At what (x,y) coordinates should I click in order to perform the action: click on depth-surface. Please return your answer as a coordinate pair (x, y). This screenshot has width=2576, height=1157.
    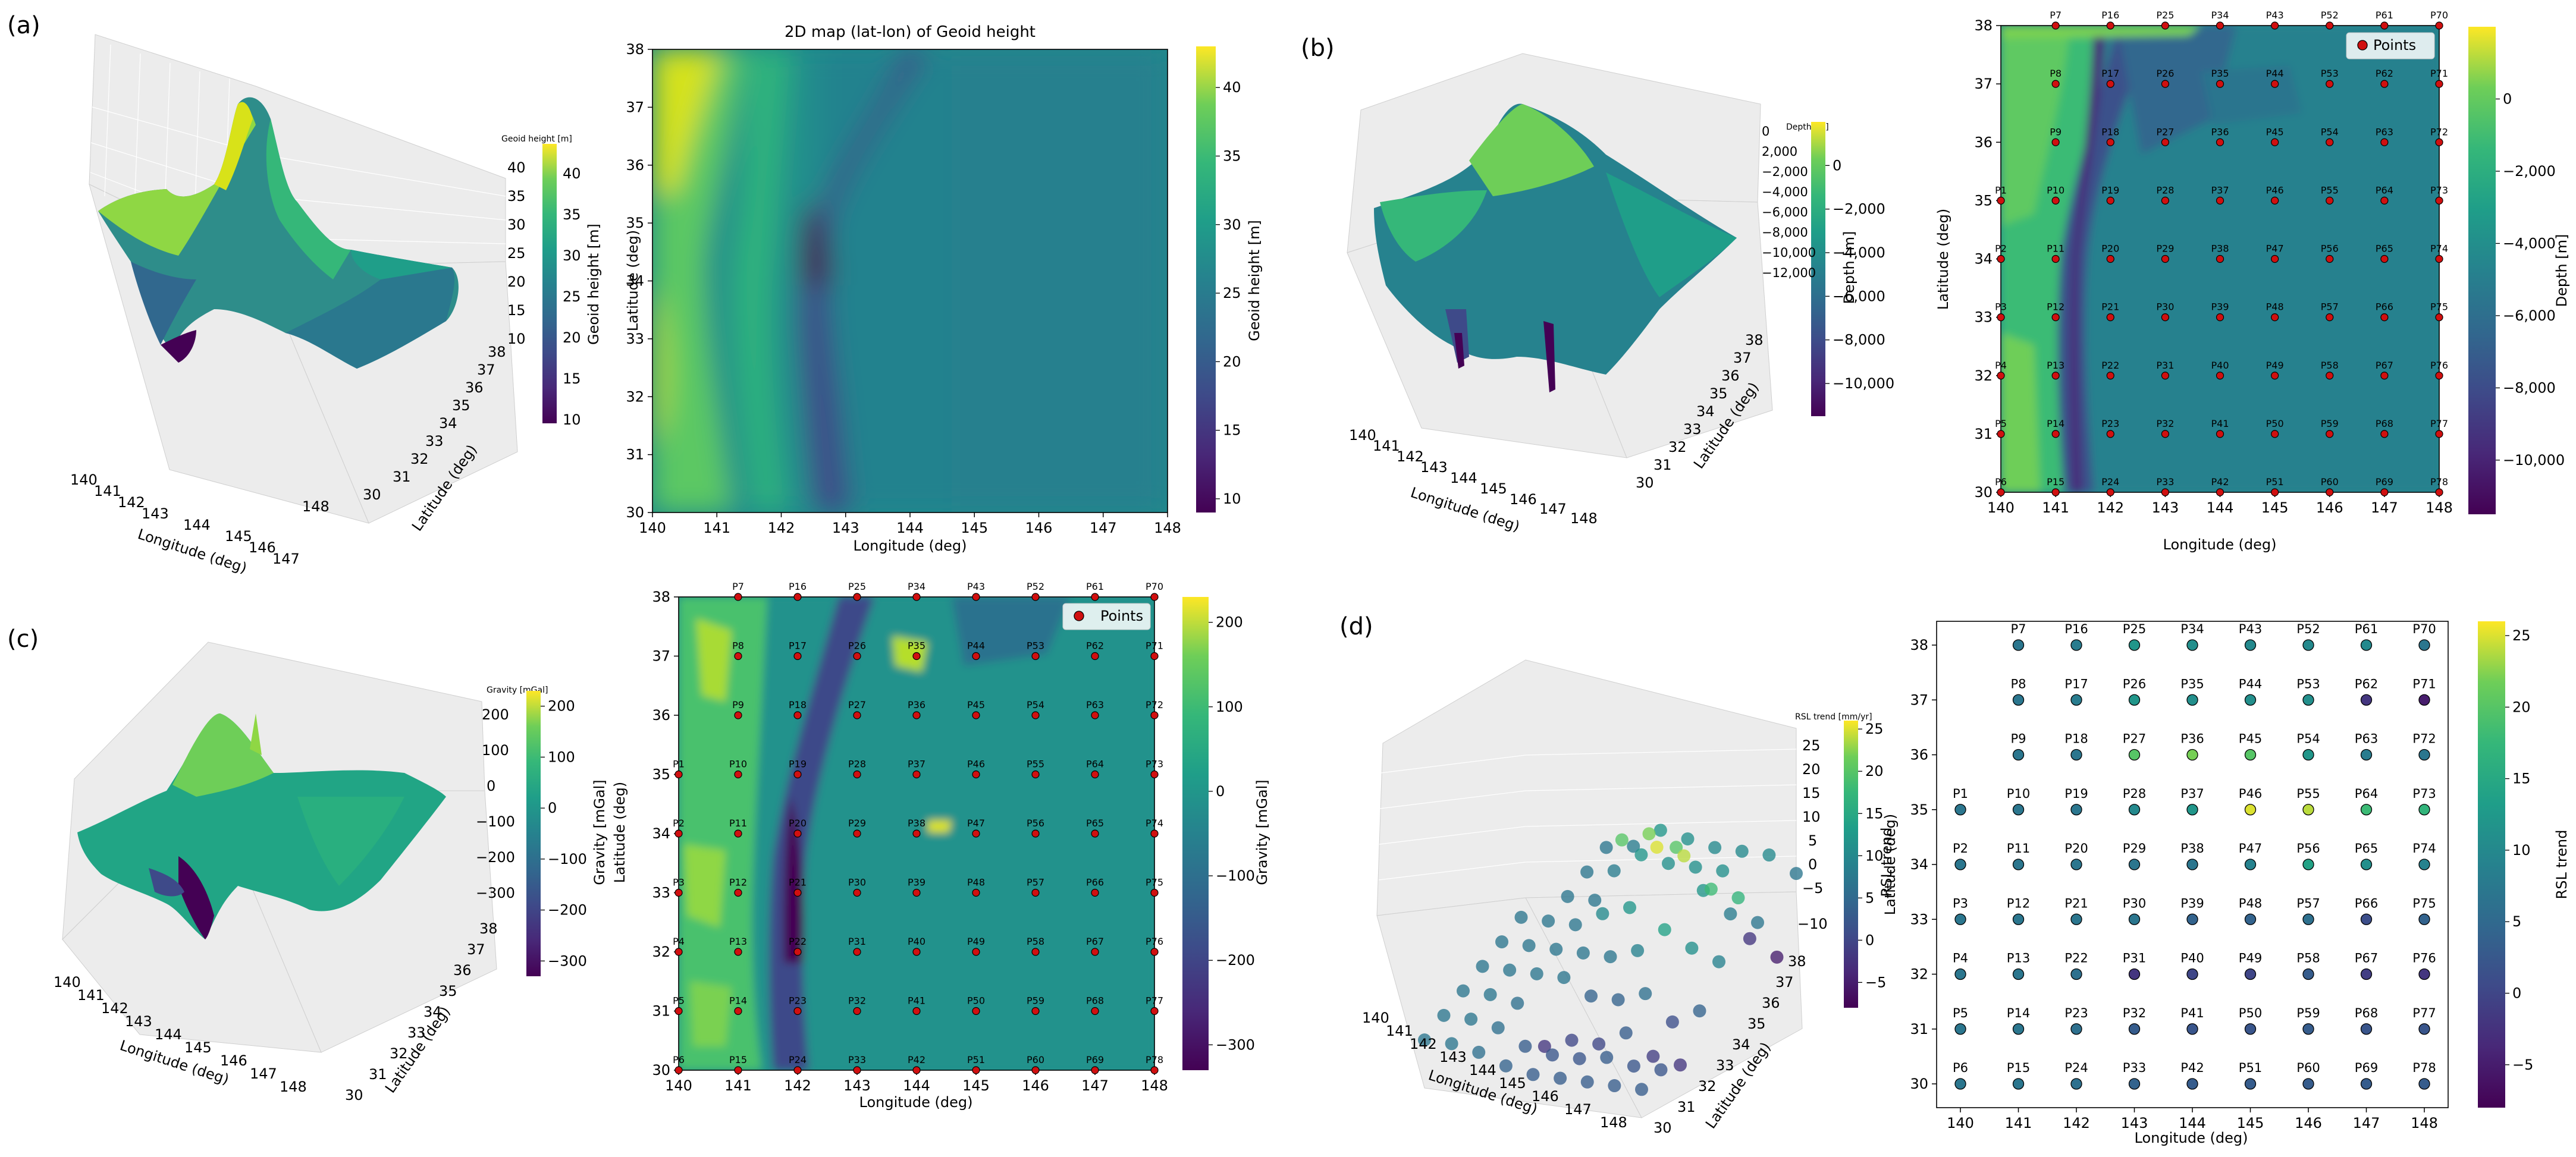
    Looking at the image, I should click on (1555, 239).